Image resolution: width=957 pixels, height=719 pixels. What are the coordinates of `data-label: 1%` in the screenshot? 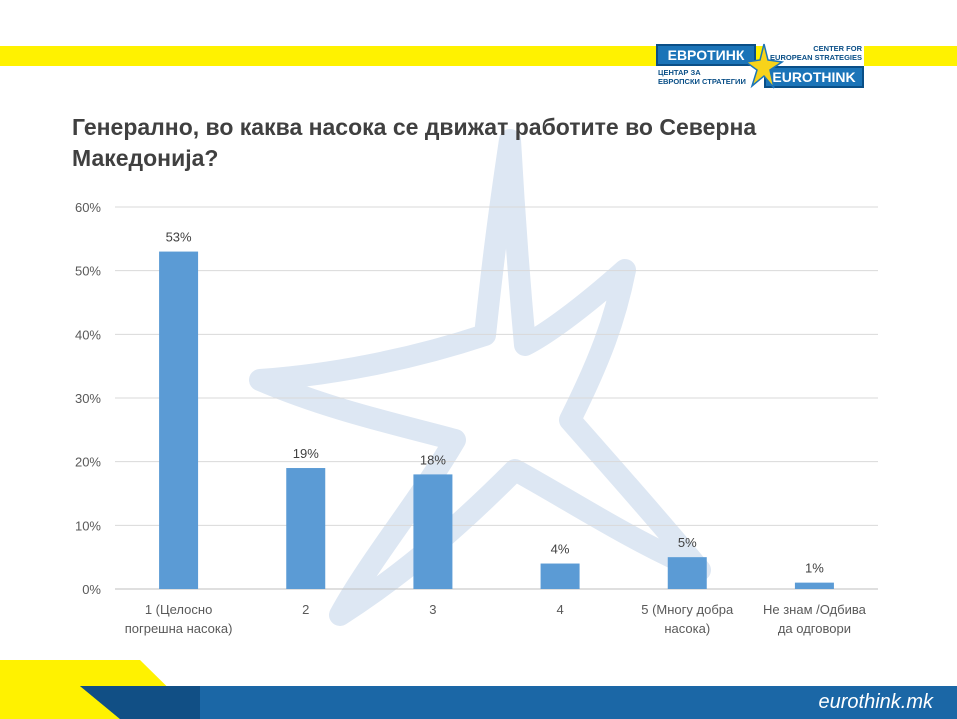 It's located at (814, 568).